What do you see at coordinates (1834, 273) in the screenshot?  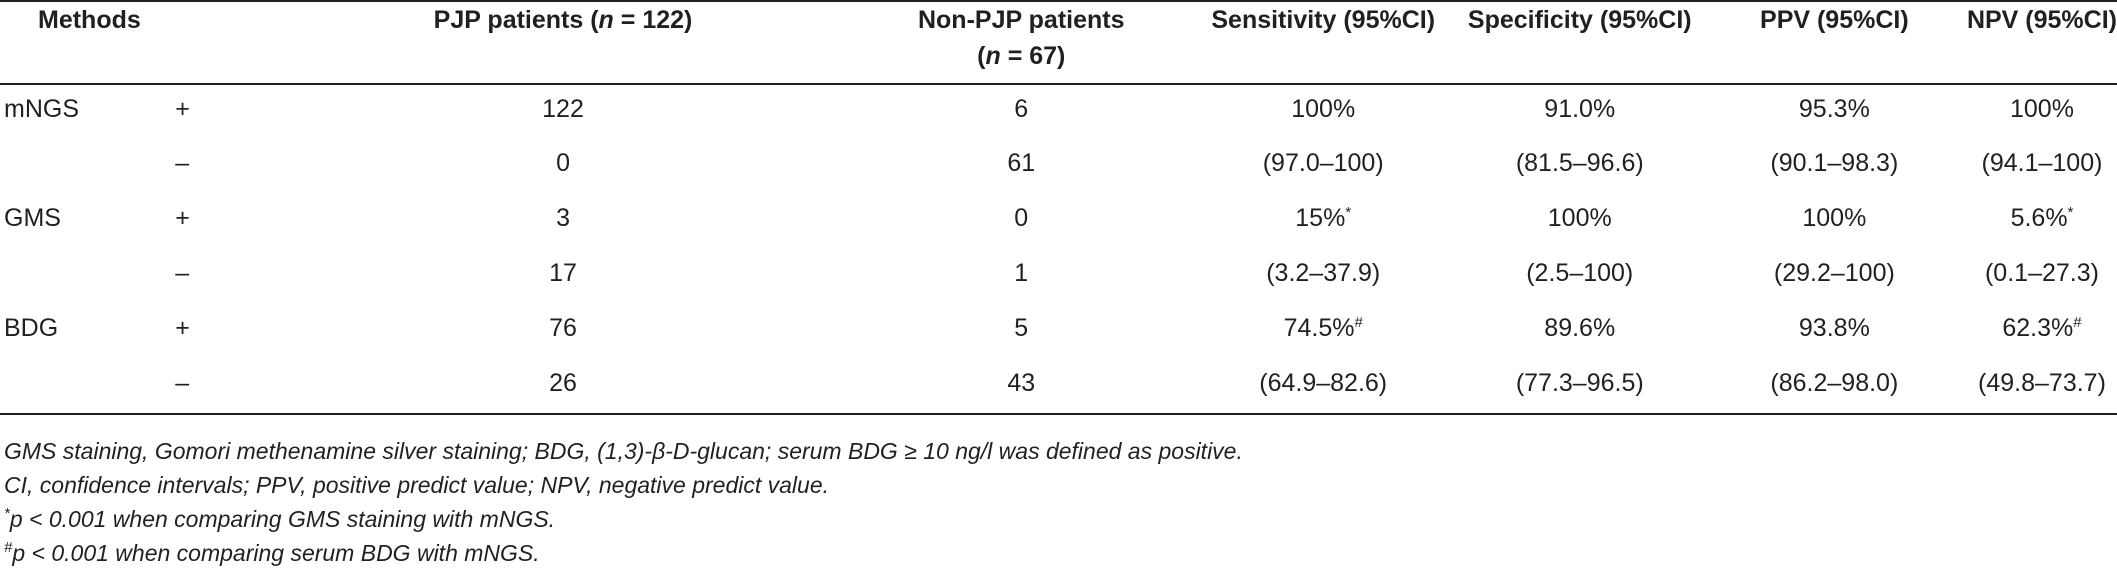 I see `ppv-cell: (29.2–100)` at bounding box center [1834, 273].